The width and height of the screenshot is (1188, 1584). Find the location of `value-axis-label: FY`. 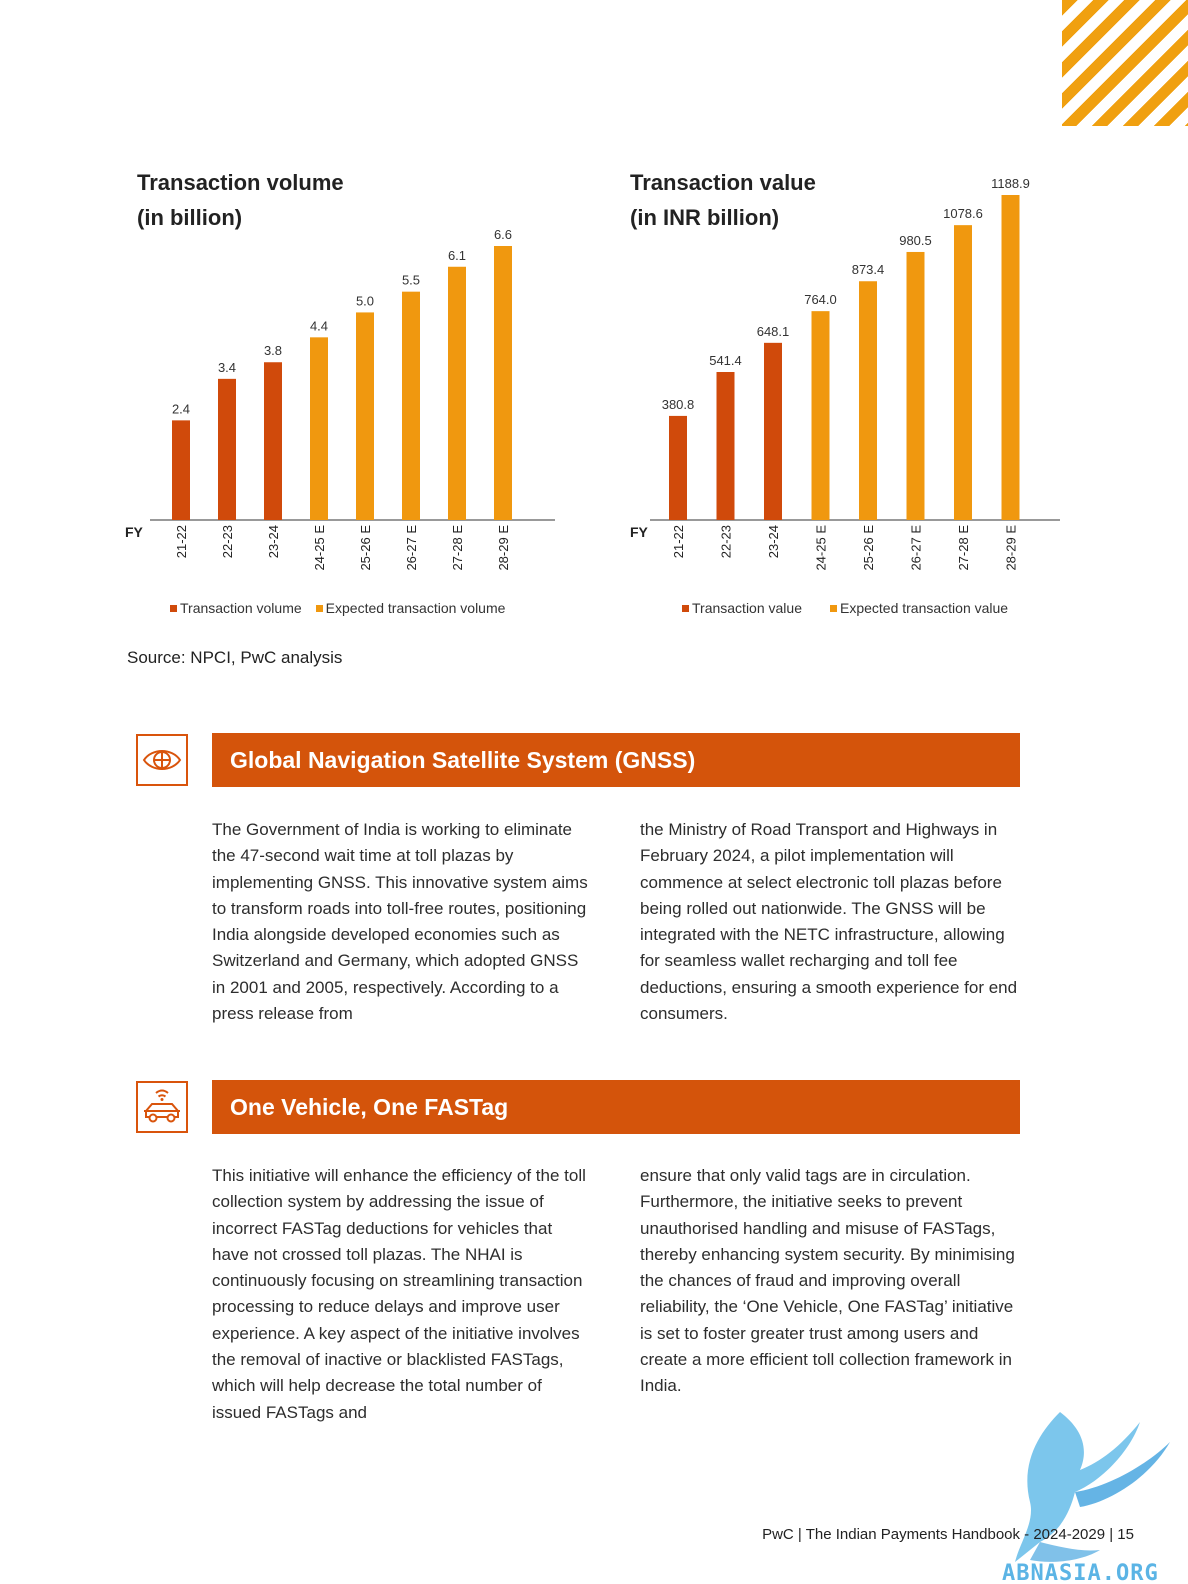

value-axis-label: FY is located at coordinates (639, 532).